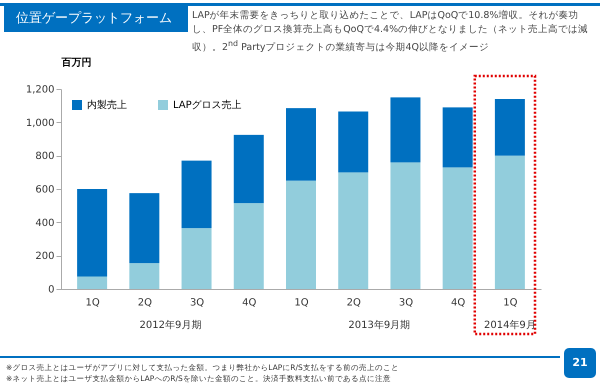  Describe the element at coordinates (51, 290) in the screenshot. I see `y-tick-label: 0` at that location.